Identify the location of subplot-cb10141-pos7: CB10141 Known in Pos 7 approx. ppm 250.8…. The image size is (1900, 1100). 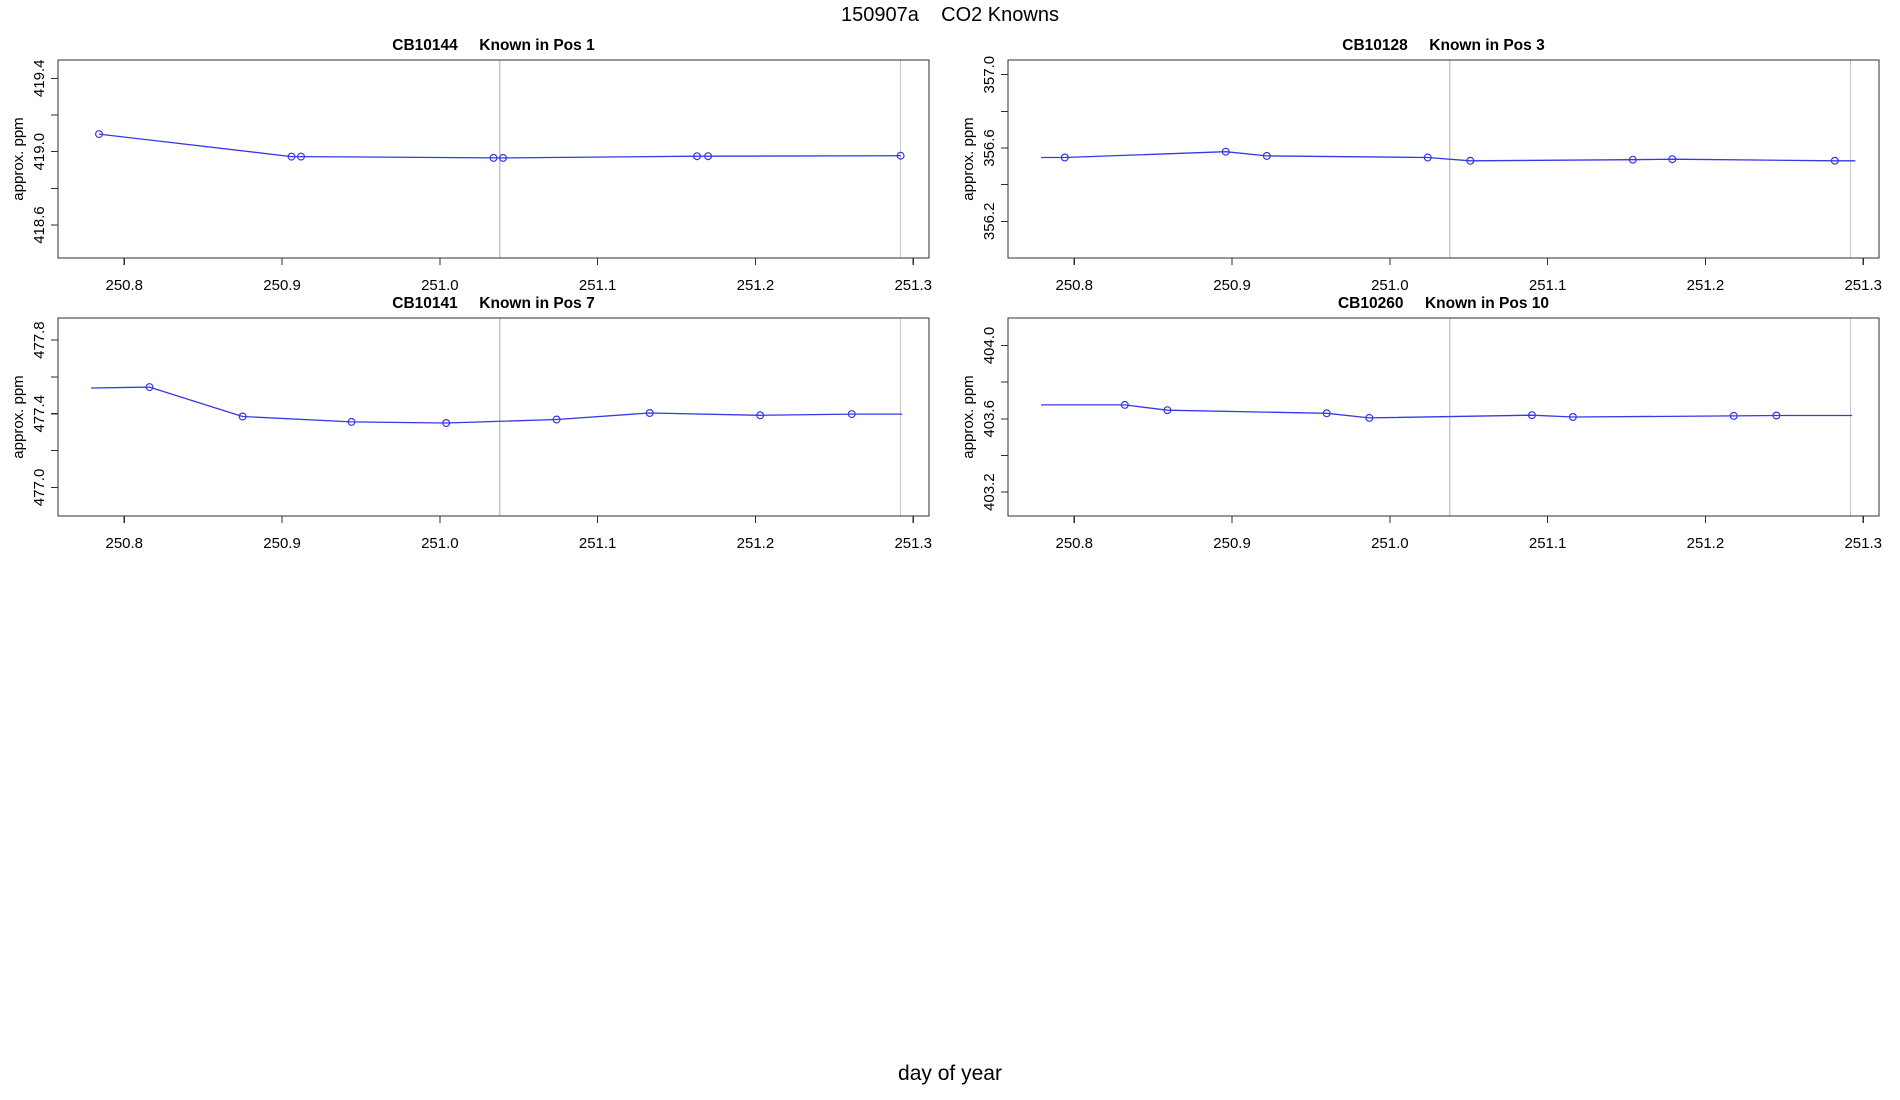
(475, 408).